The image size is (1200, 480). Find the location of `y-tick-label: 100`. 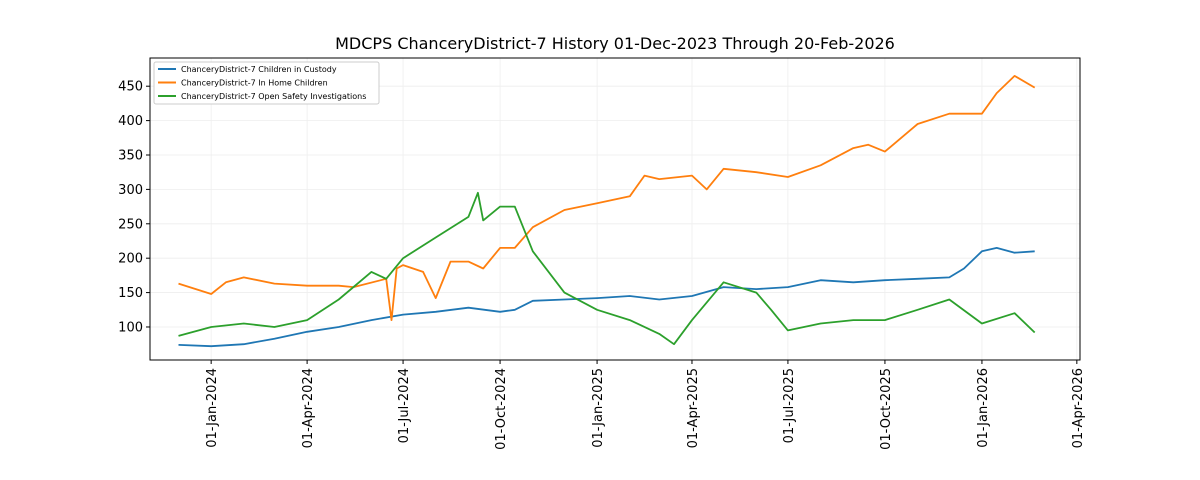

y-tick-label: 100 is located at coordinates (130, 327).